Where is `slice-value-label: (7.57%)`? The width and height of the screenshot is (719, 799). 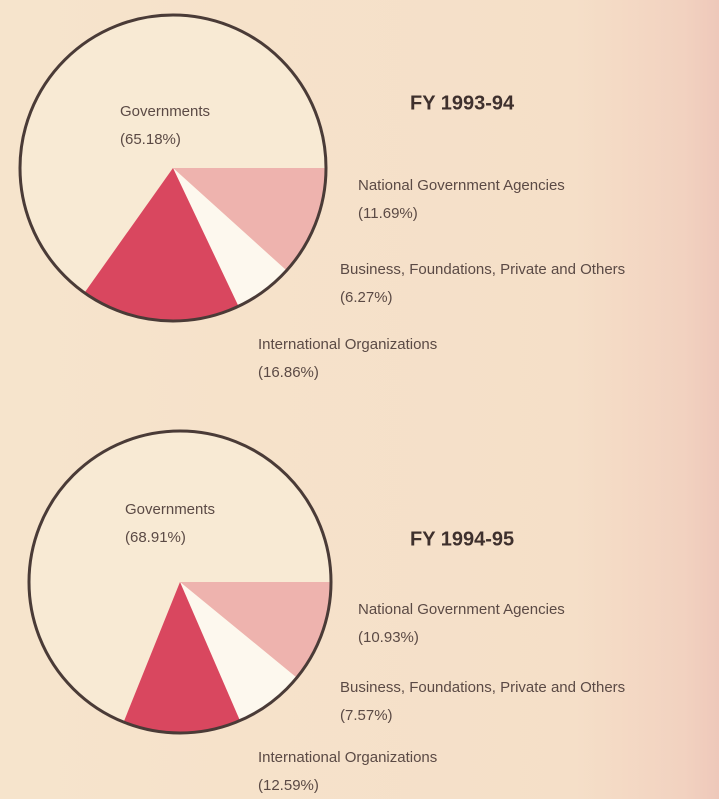
slice-value-label: (7.57%) is located at coordinates (366, 715).